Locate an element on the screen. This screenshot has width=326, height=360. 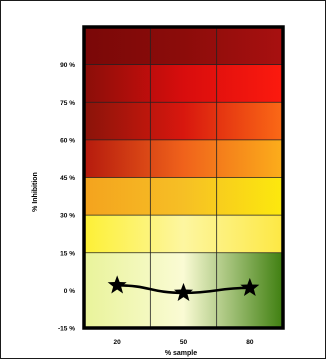
y-tick-label: -15 % is located at coordinates (66, 329).